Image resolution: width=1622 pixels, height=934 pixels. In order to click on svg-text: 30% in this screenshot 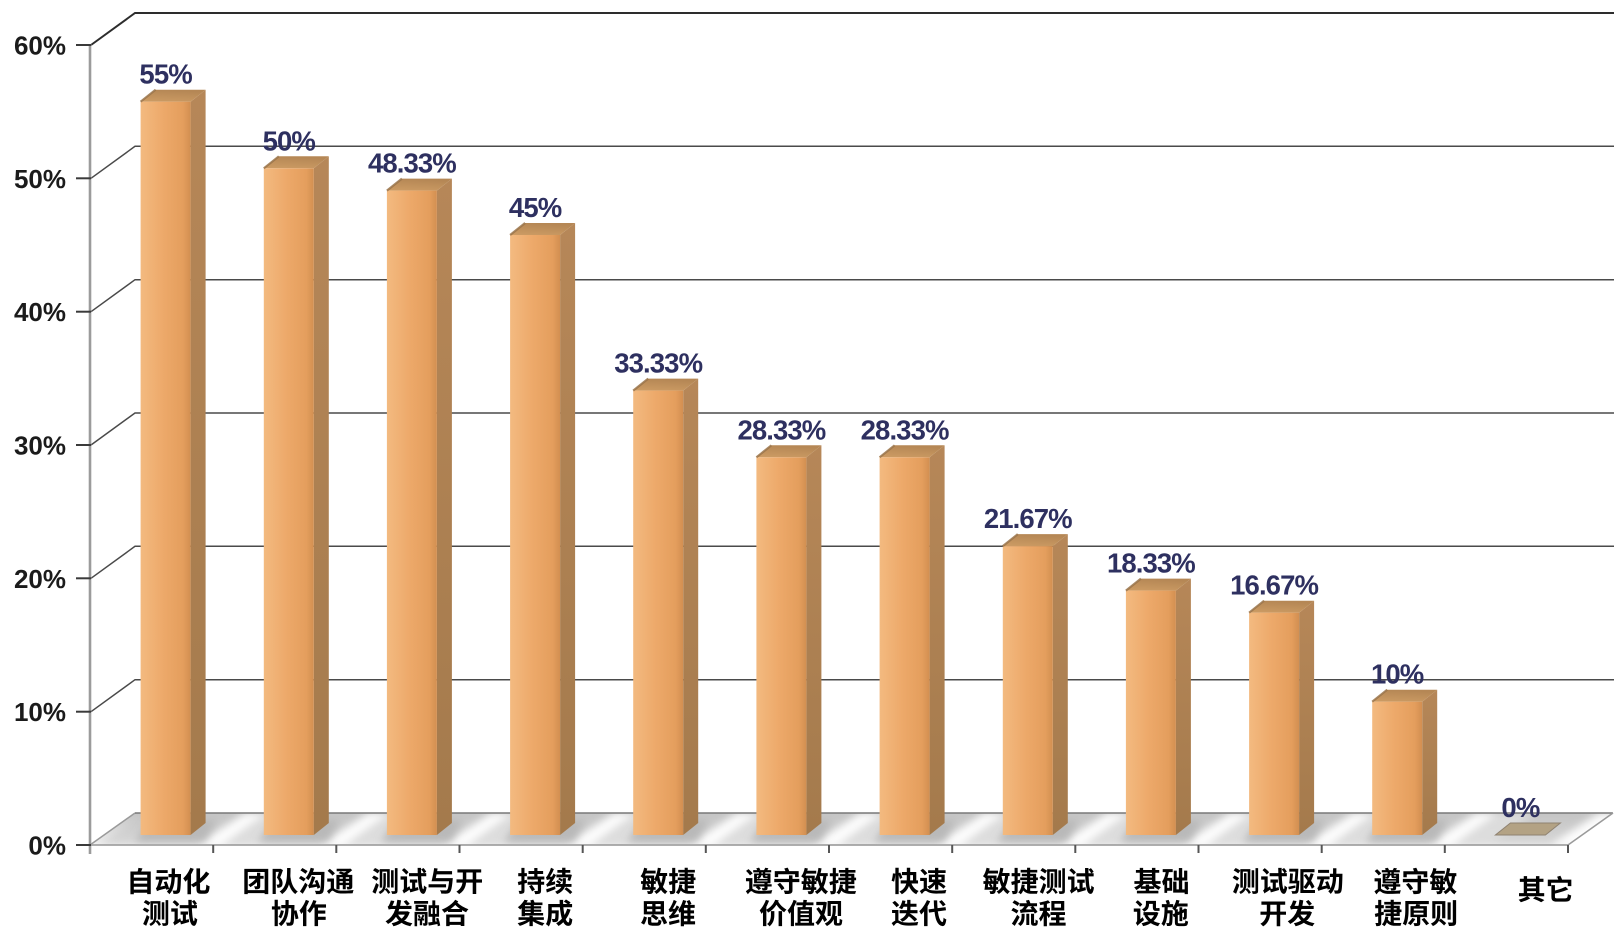, I will do `click(40, 446)`.